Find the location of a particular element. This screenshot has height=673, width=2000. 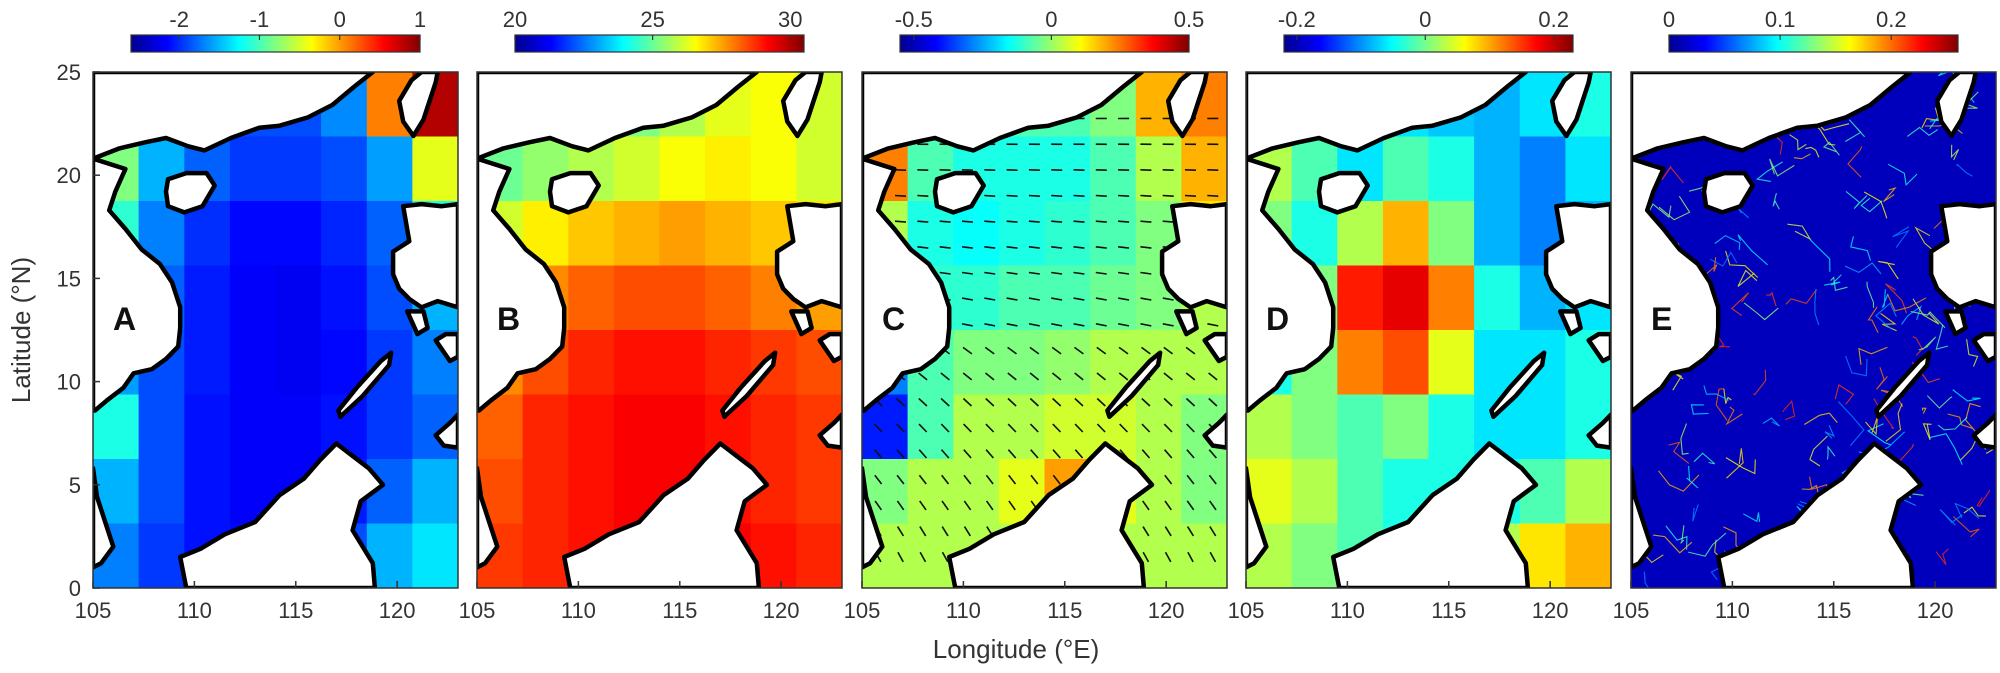

land-luzon is located at coordinates (1577, 255).